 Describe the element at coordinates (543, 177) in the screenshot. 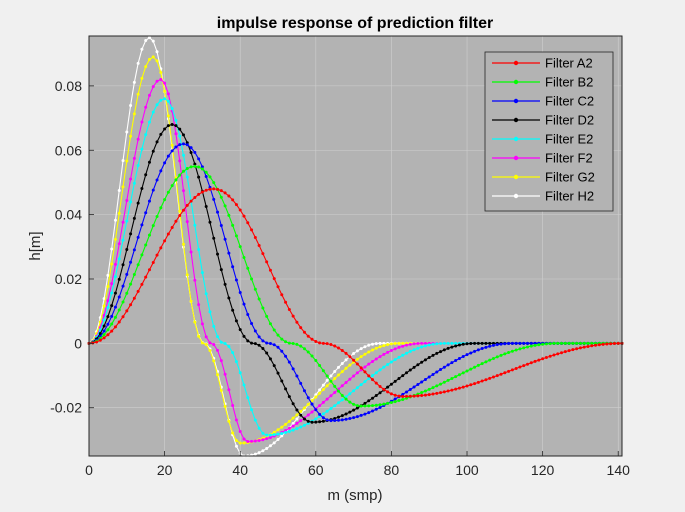

I see `legend-entry-filter-g2: Filter G2` at that location.